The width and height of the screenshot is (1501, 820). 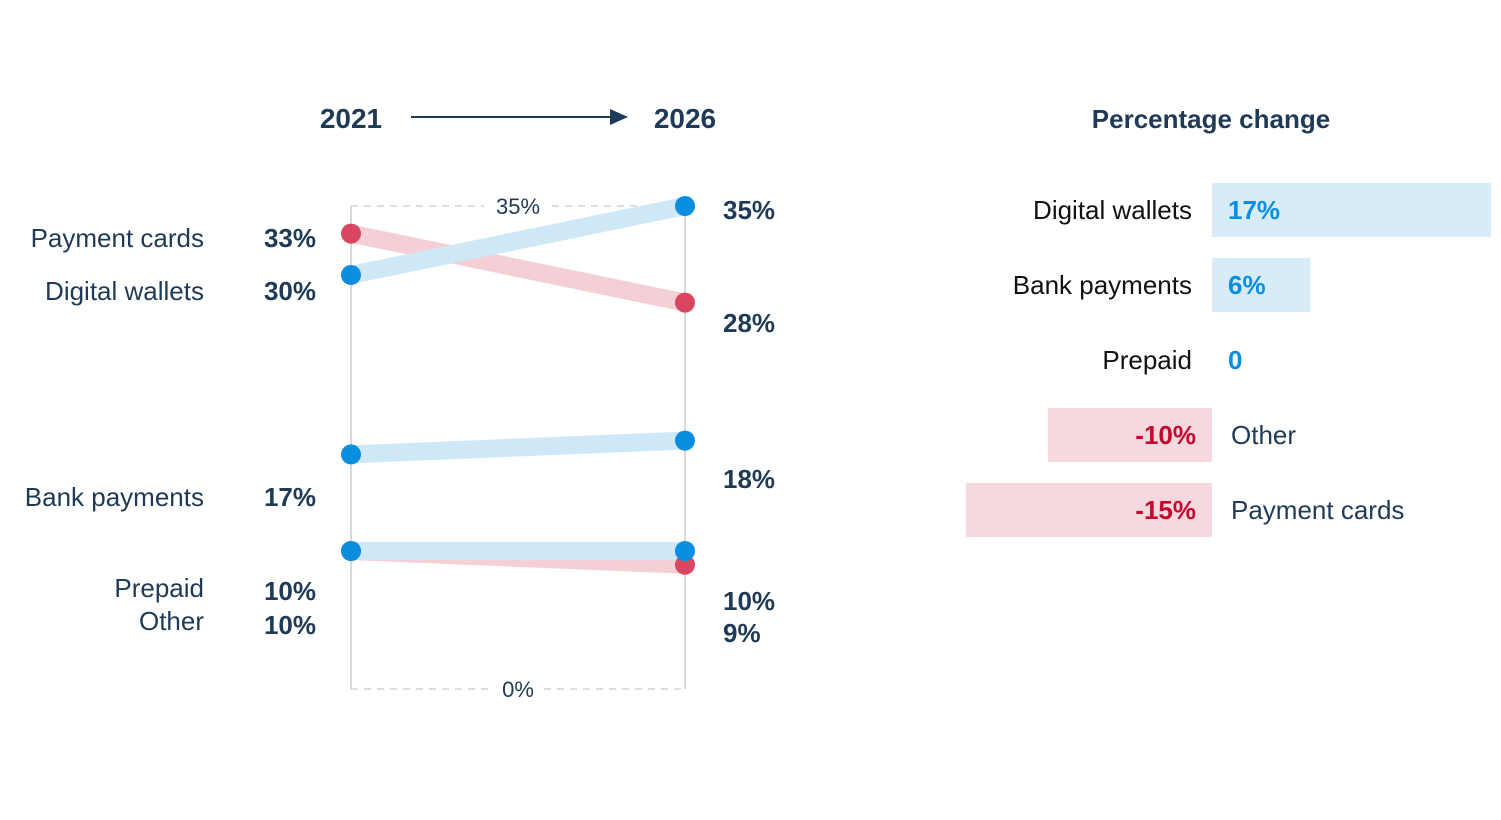 What do you see at coordinates (124, 291) in the screenshot?
I see `series-name-digital-wallets: Digital wallets` at bounding box center [124, 291].